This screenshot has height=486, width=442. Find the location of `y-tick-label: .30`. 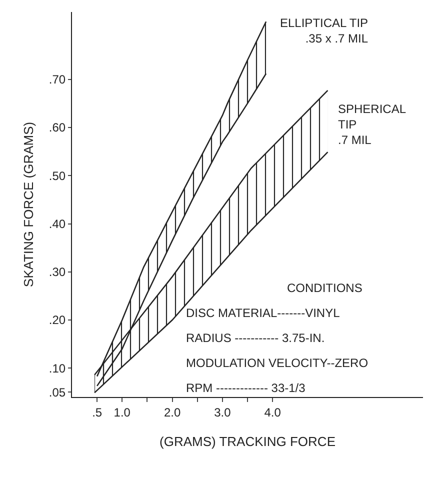

y-tick-label: .30 is located at coordinates (57, 272).